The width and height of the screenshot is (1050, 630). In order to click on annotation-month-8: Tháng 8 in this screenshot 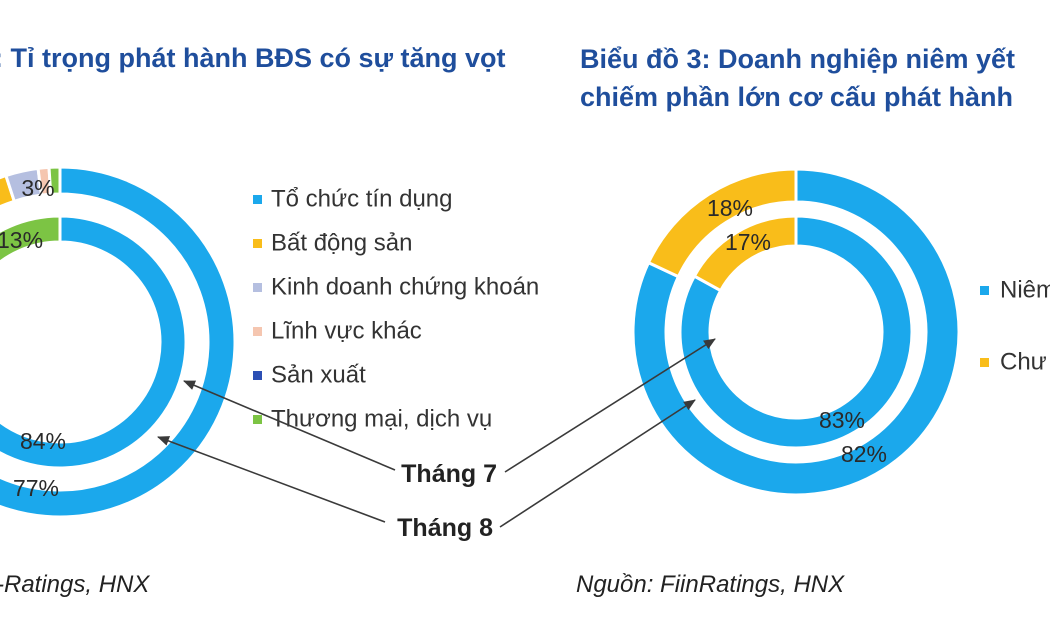, I will do `click(445, 528)`.